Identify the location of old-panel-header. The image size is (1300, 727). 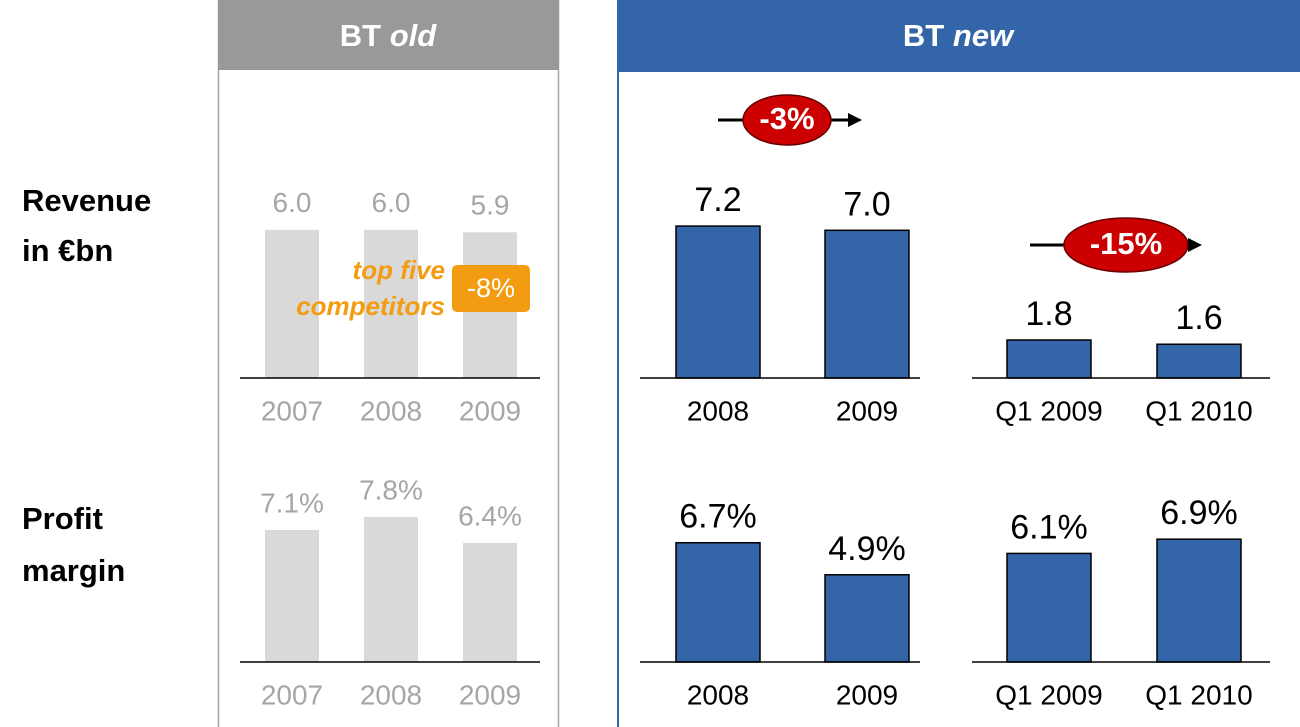
(388, 35).